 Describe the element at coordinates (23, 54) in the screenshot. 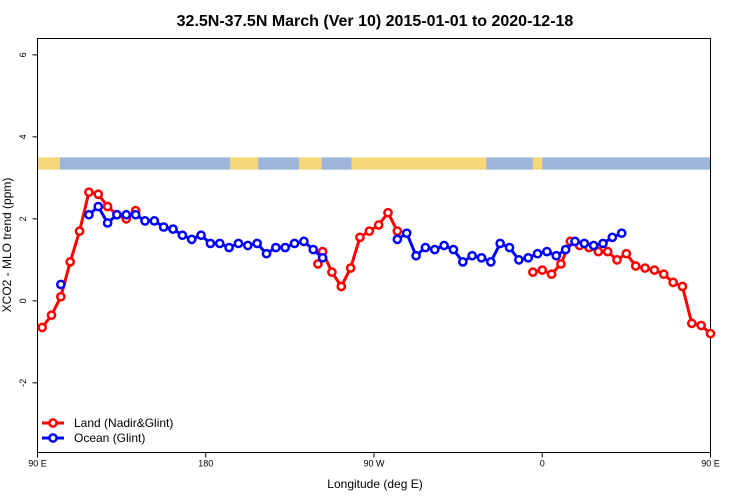

I see `y-tick-label: 6` at that location.